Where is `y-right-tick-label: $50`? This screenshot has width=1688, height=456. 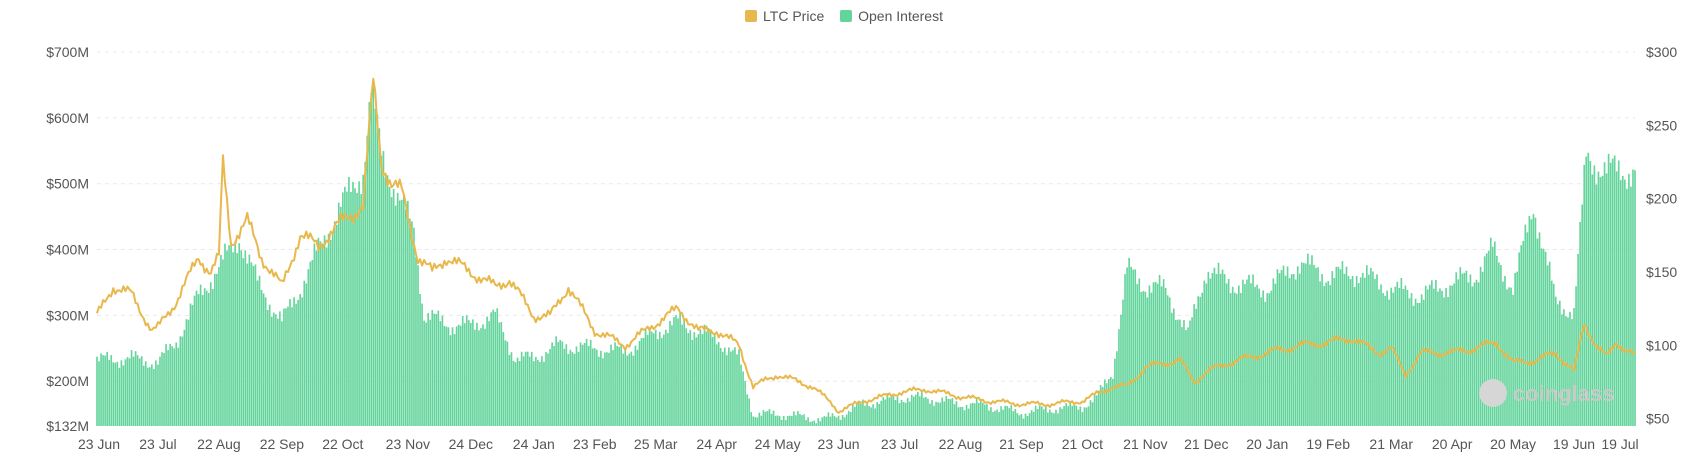 y-right-tick-label: $50 is located at coordinates (1658, 419).